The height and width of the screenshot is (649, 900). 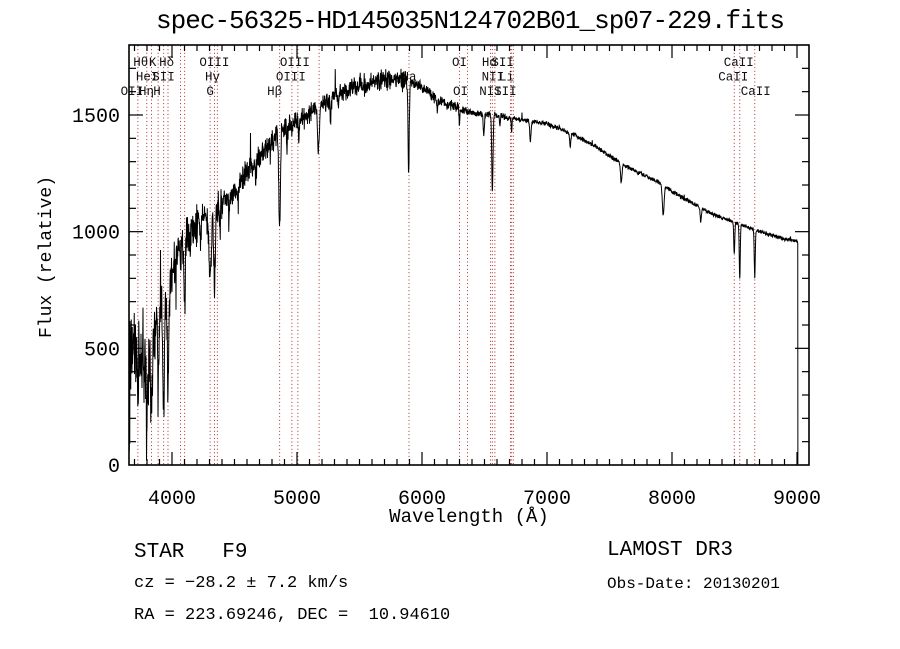 What do you see at coordinates (670, 550) in the screenshot?
I see `survey-release-text: LAMOST DR3` at bounding box center [670, 550].